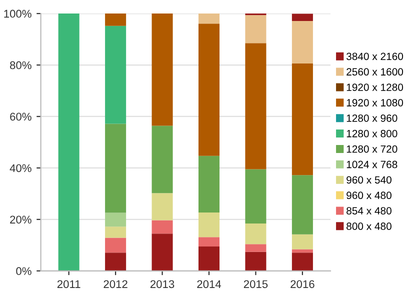  What do you see at coordinates (302, 284) in the screenshot?
I see `x-tick-label: 2016` at bounding box center [302, 284].